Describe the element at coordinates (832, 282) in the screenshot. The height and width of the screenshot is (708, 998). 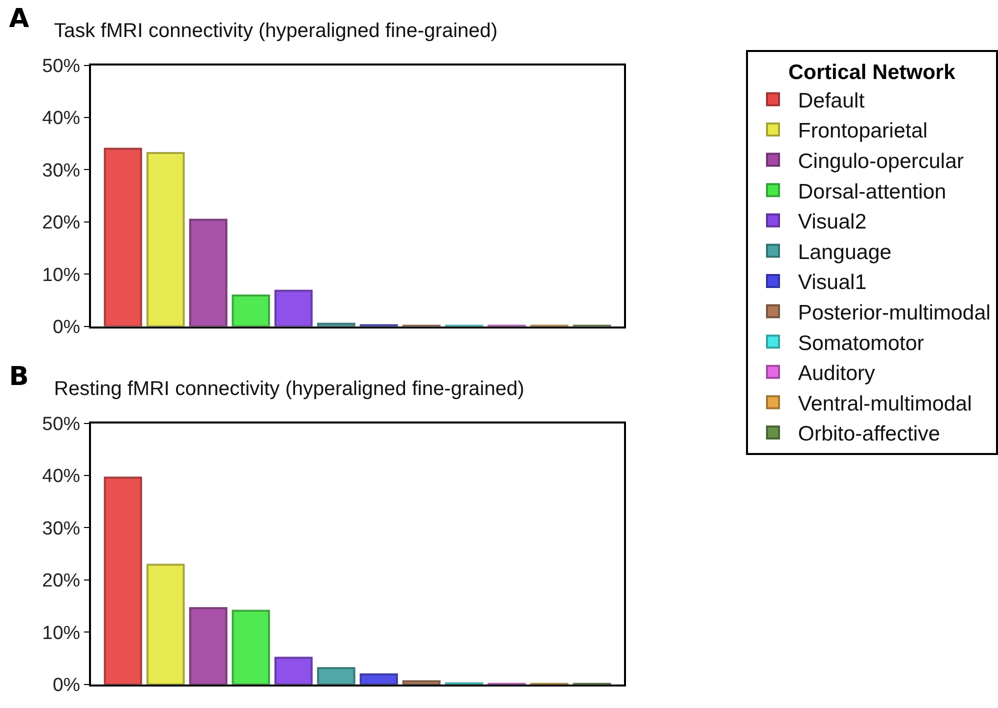
I see `legend-label: Visual1` at that location.